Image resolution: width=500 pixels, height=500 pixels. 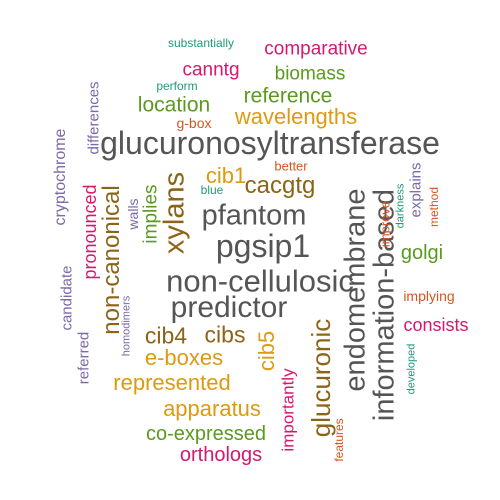 What do you see at coordinates (229, 307) in the screenshot?
I see `word-predictor: predictor` at bounding box center [229, 307].